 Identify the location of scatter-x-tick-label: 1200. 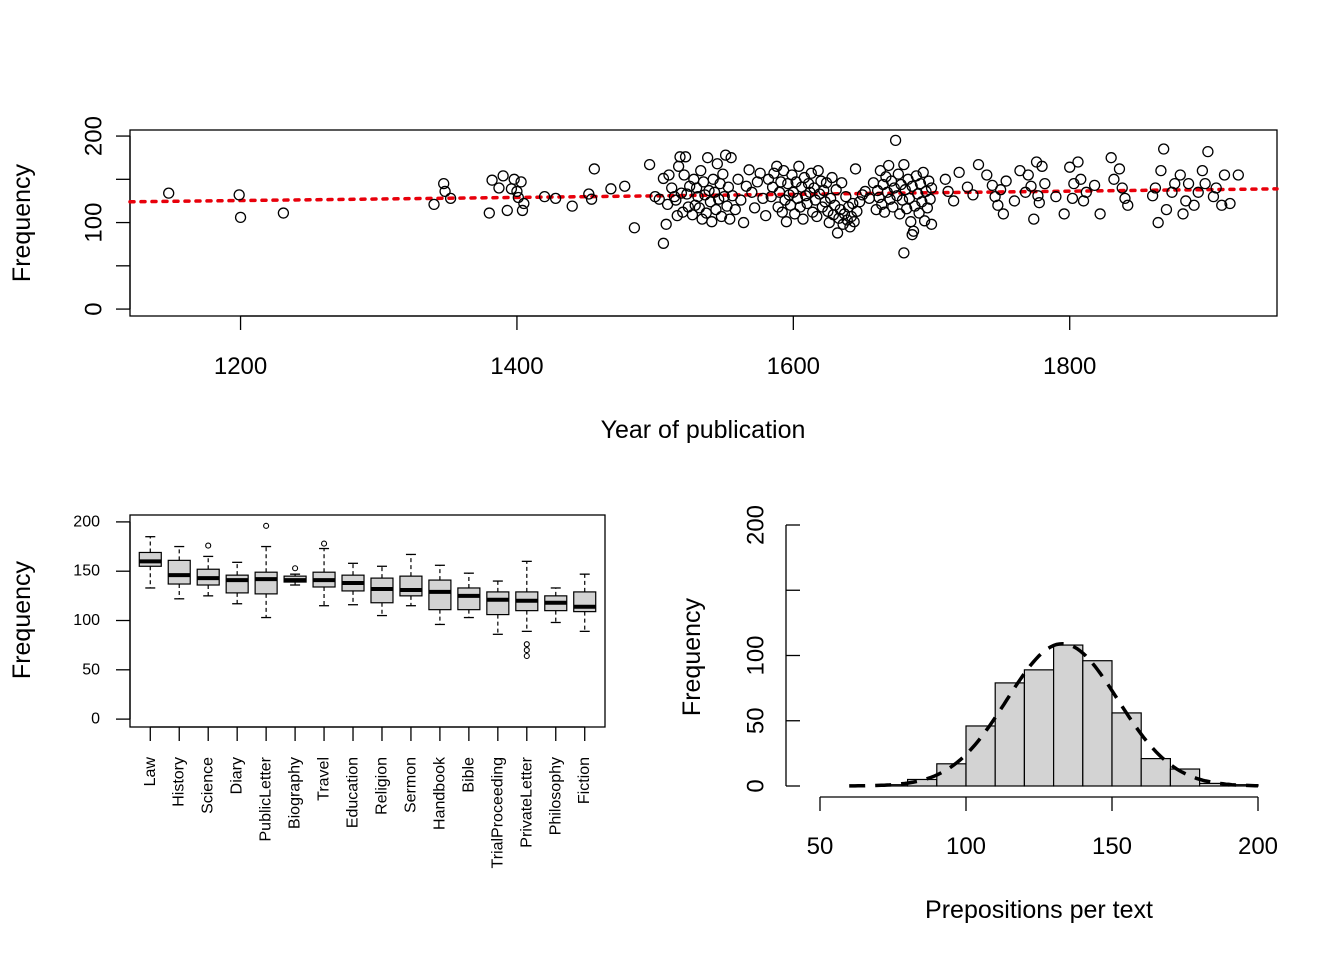
(240, 366).